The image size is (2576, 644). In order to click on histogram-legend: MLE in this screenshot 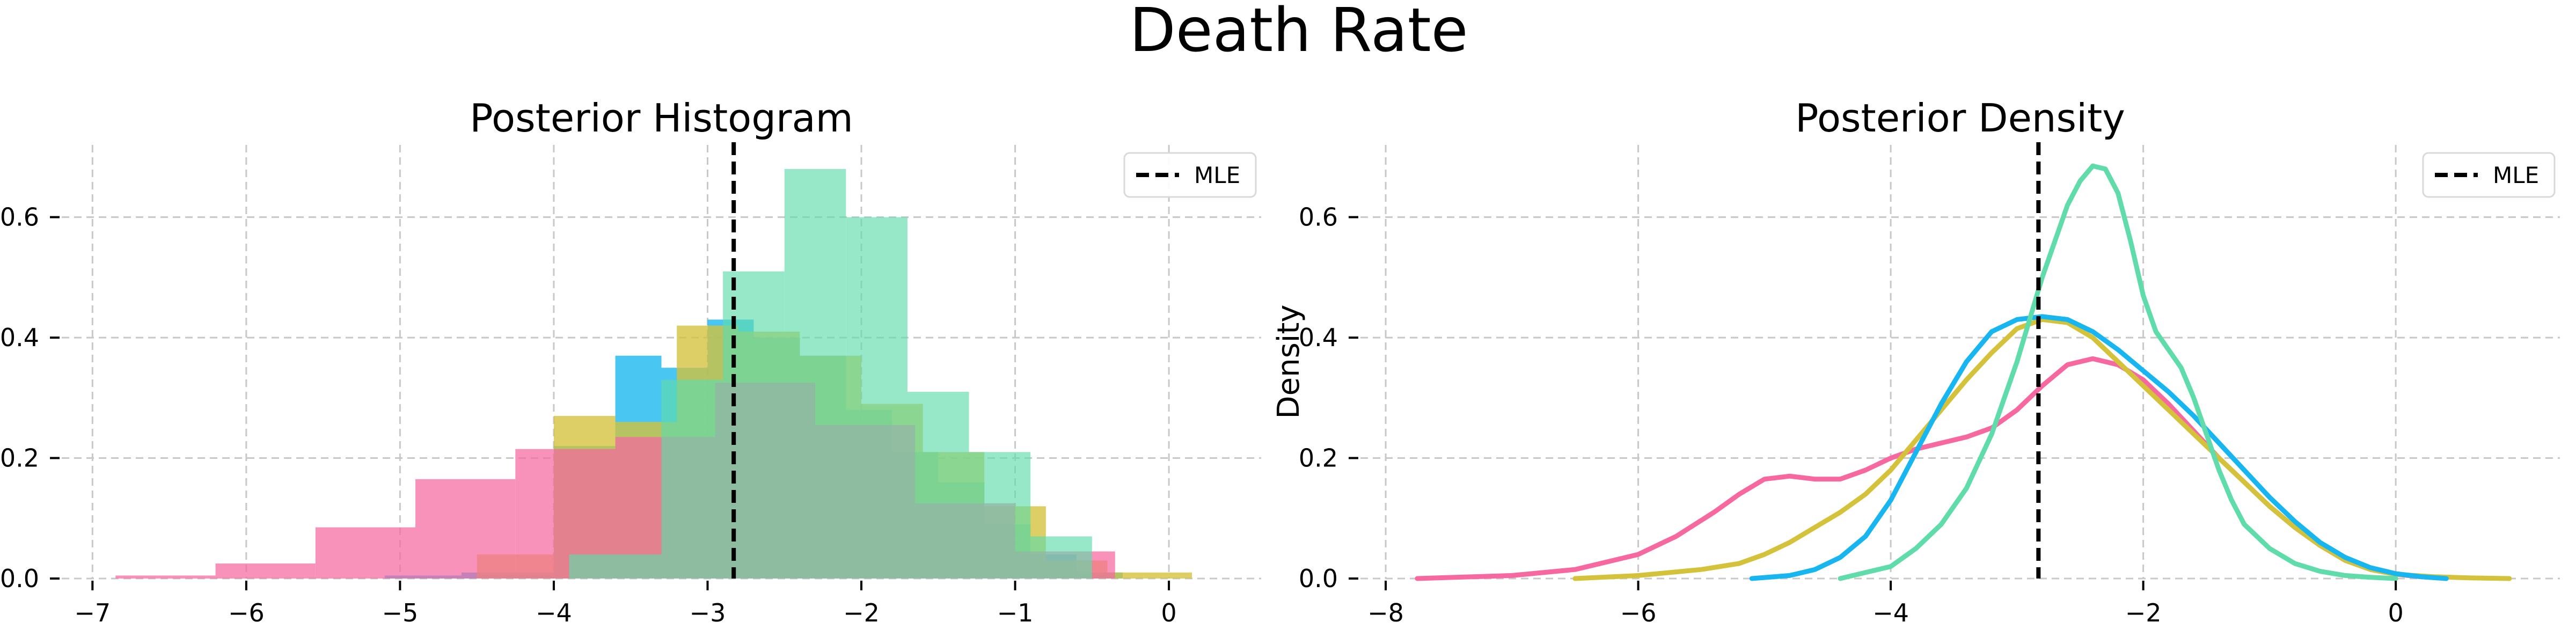, I will do `click(1190, 175)`.